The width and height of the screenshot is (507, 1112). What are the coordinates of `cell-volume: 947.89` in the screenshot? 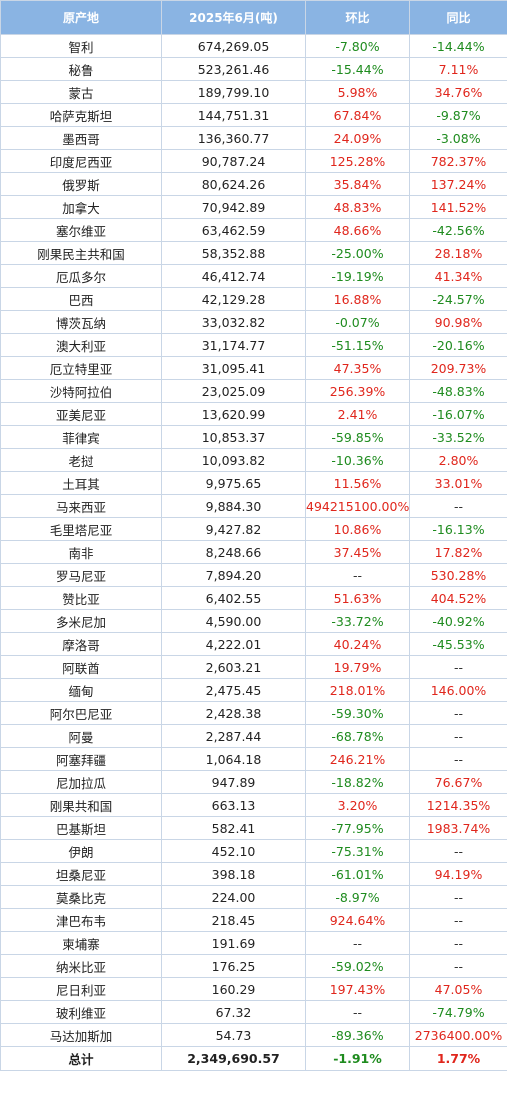 It's located at (233, 782).